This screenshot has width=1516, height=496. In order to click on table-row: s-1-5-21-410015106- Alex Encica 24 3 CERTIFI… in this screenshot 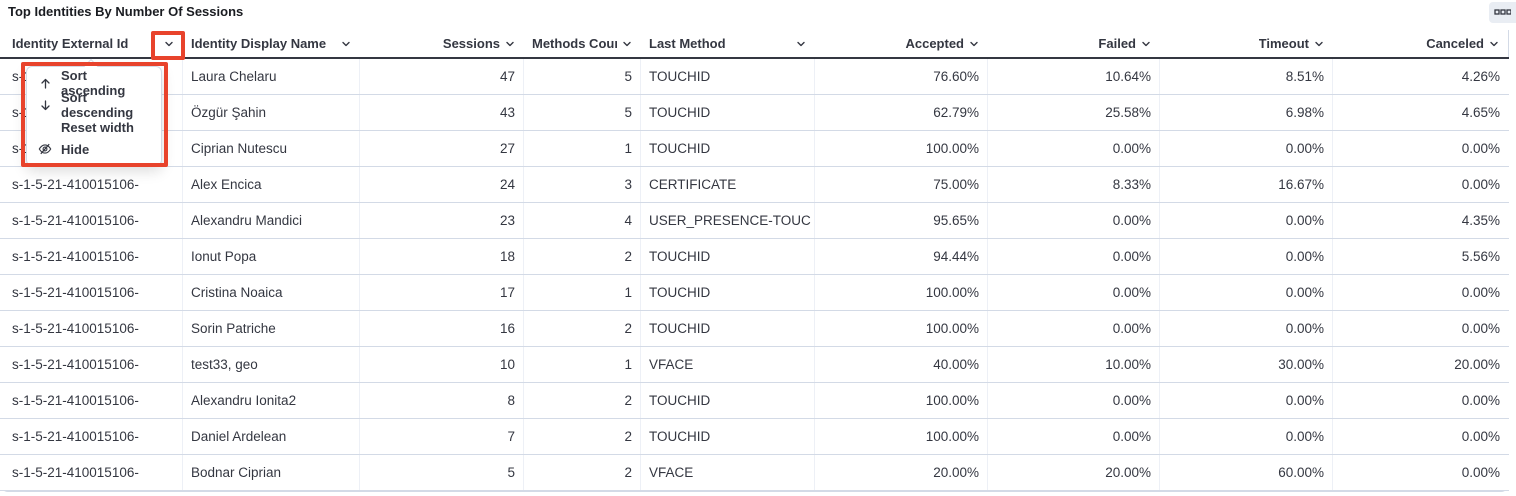, I will do `click(754, 185)`.